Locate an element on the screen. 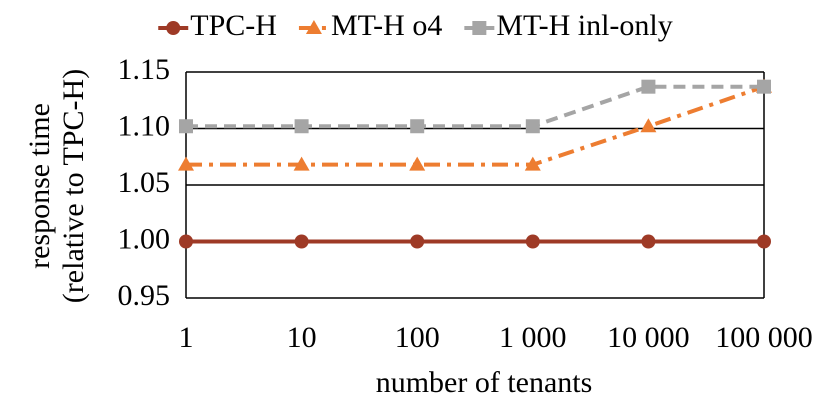  x-tick-label: 10 000 is located at coordinates (648, 337).